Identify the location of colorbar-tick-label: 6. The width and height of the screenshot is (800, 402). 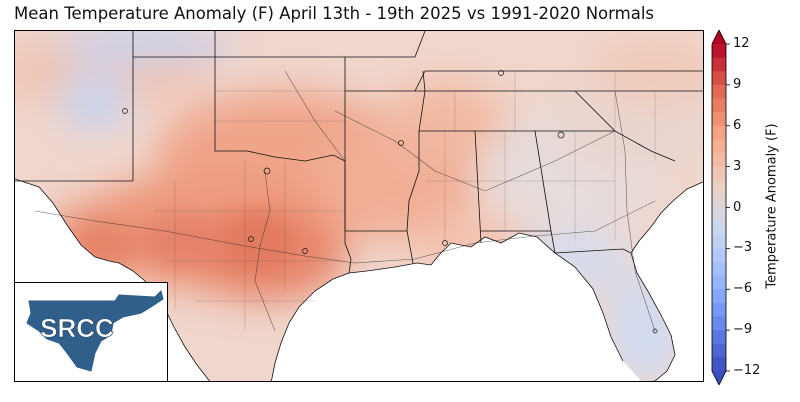
(737, 125).